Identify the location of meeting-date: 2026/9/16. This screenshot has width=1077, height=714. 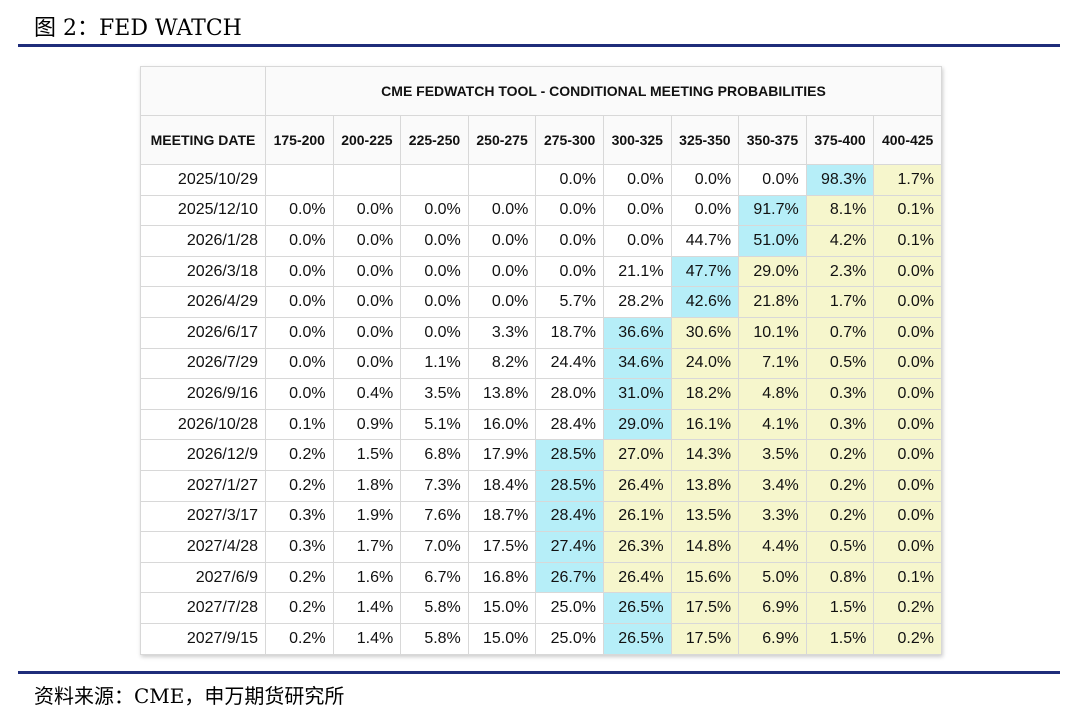
(203, 394).